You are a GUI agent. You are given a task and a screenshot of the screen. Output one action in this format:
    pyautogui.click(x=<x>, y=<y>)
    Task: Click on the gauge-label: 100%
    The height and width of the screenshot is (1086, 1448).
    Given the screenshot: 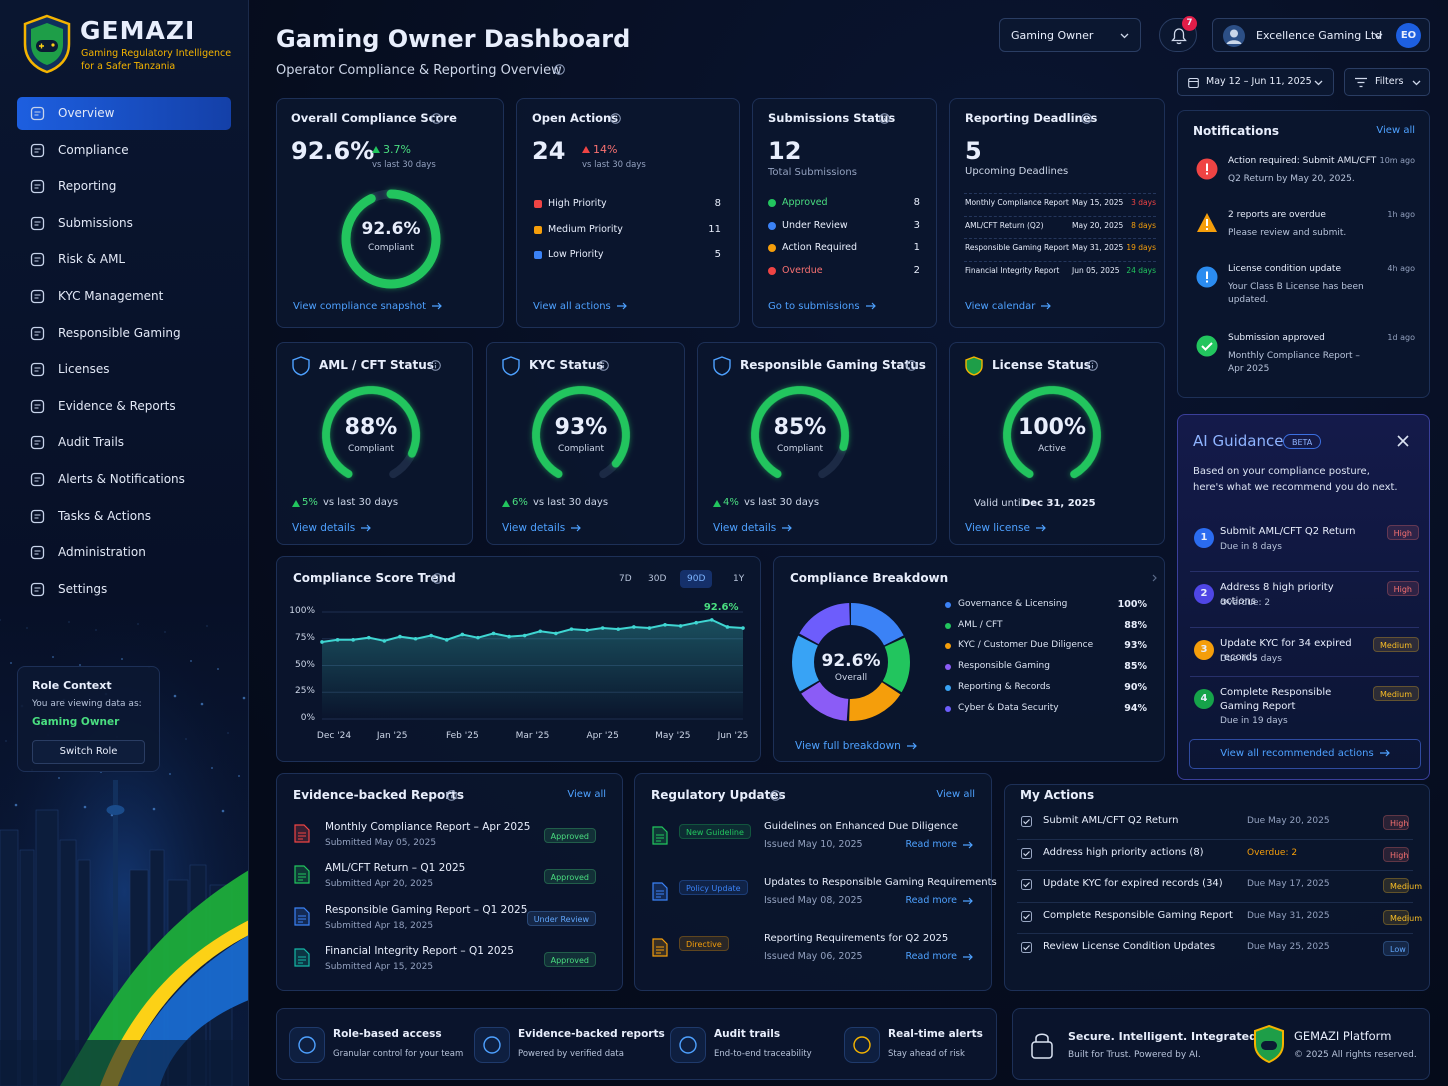 What is the action you would take?
    pyautogui.click(x=1052, y=427)
    